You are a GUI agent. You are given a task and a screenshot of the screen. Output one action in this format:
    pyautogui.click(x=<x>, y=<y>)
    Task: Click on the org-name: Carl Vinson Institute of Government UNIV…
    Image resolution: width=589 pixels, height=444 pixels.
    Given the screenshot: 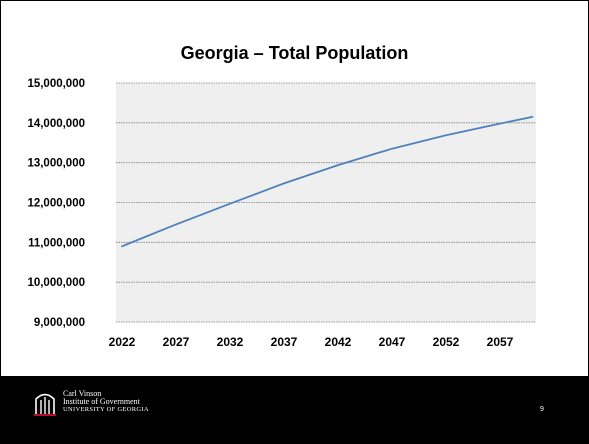 What is the action you would take?
    pyautogui.click(x=106, y=402)
    